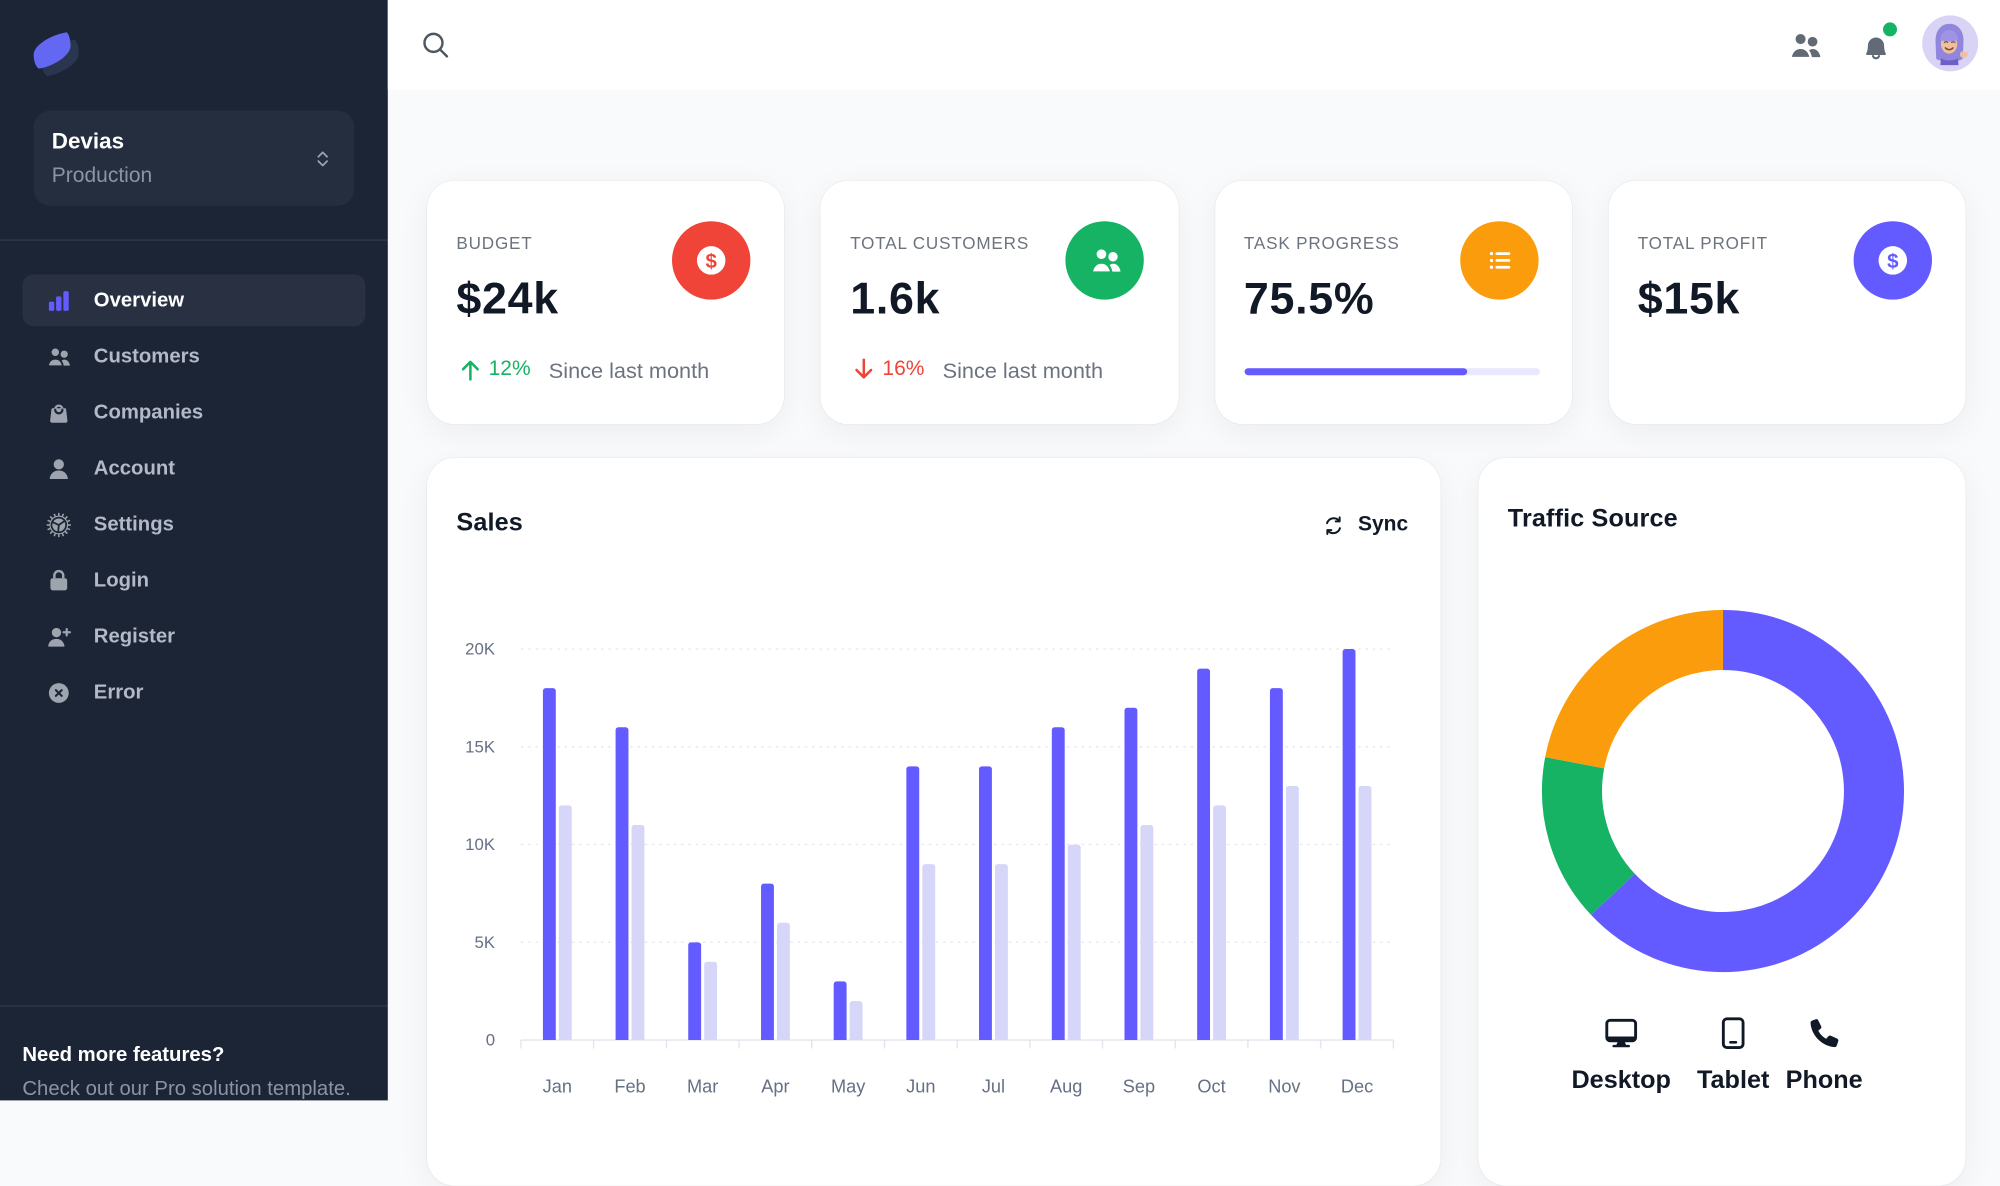 The image size is (2000, 1186). What do you see at coordinates (1139, 1087) in the screenshot?
I see `svg-text: Sep` at bounding box center [1139, 1087].